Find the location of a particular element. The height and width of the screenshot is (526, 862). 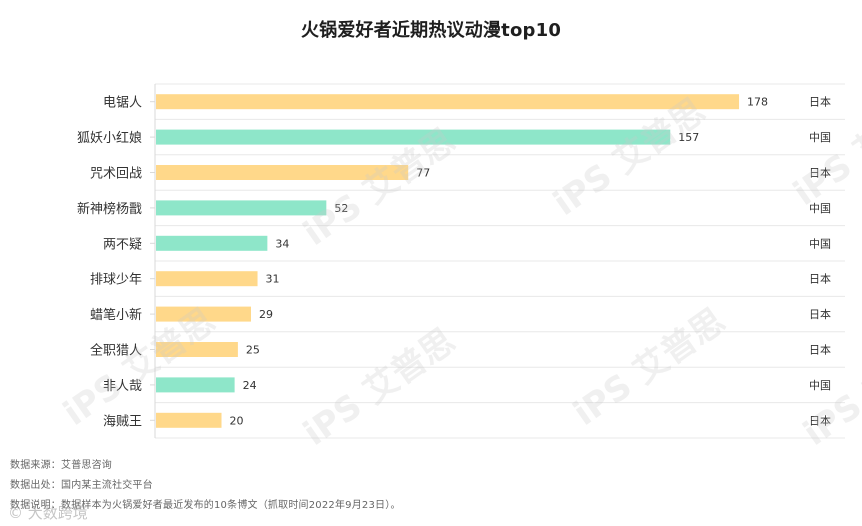

value-label: 24 is located at coordinates (250, 385).